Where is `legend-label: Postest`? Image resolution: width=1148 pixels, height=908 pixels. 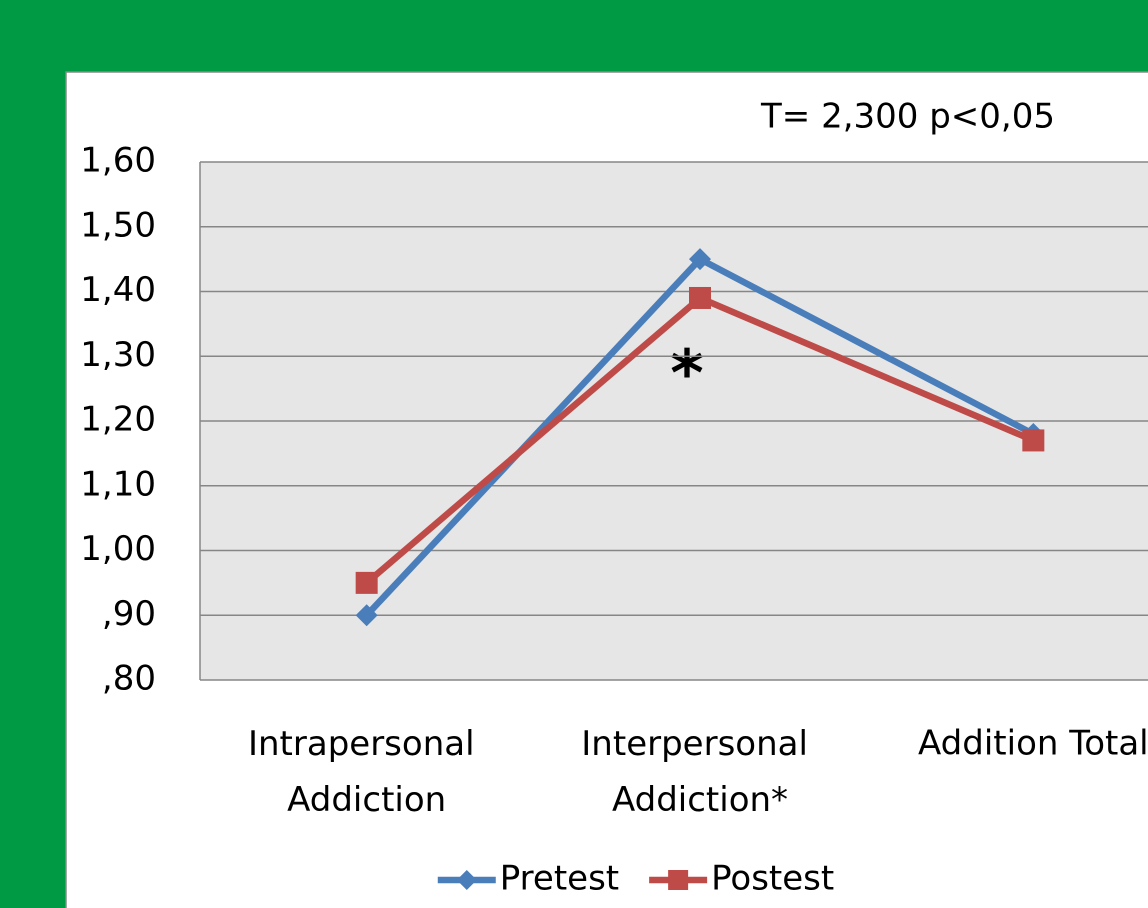 legend-label: Postest is located at coordinates (772, 879).